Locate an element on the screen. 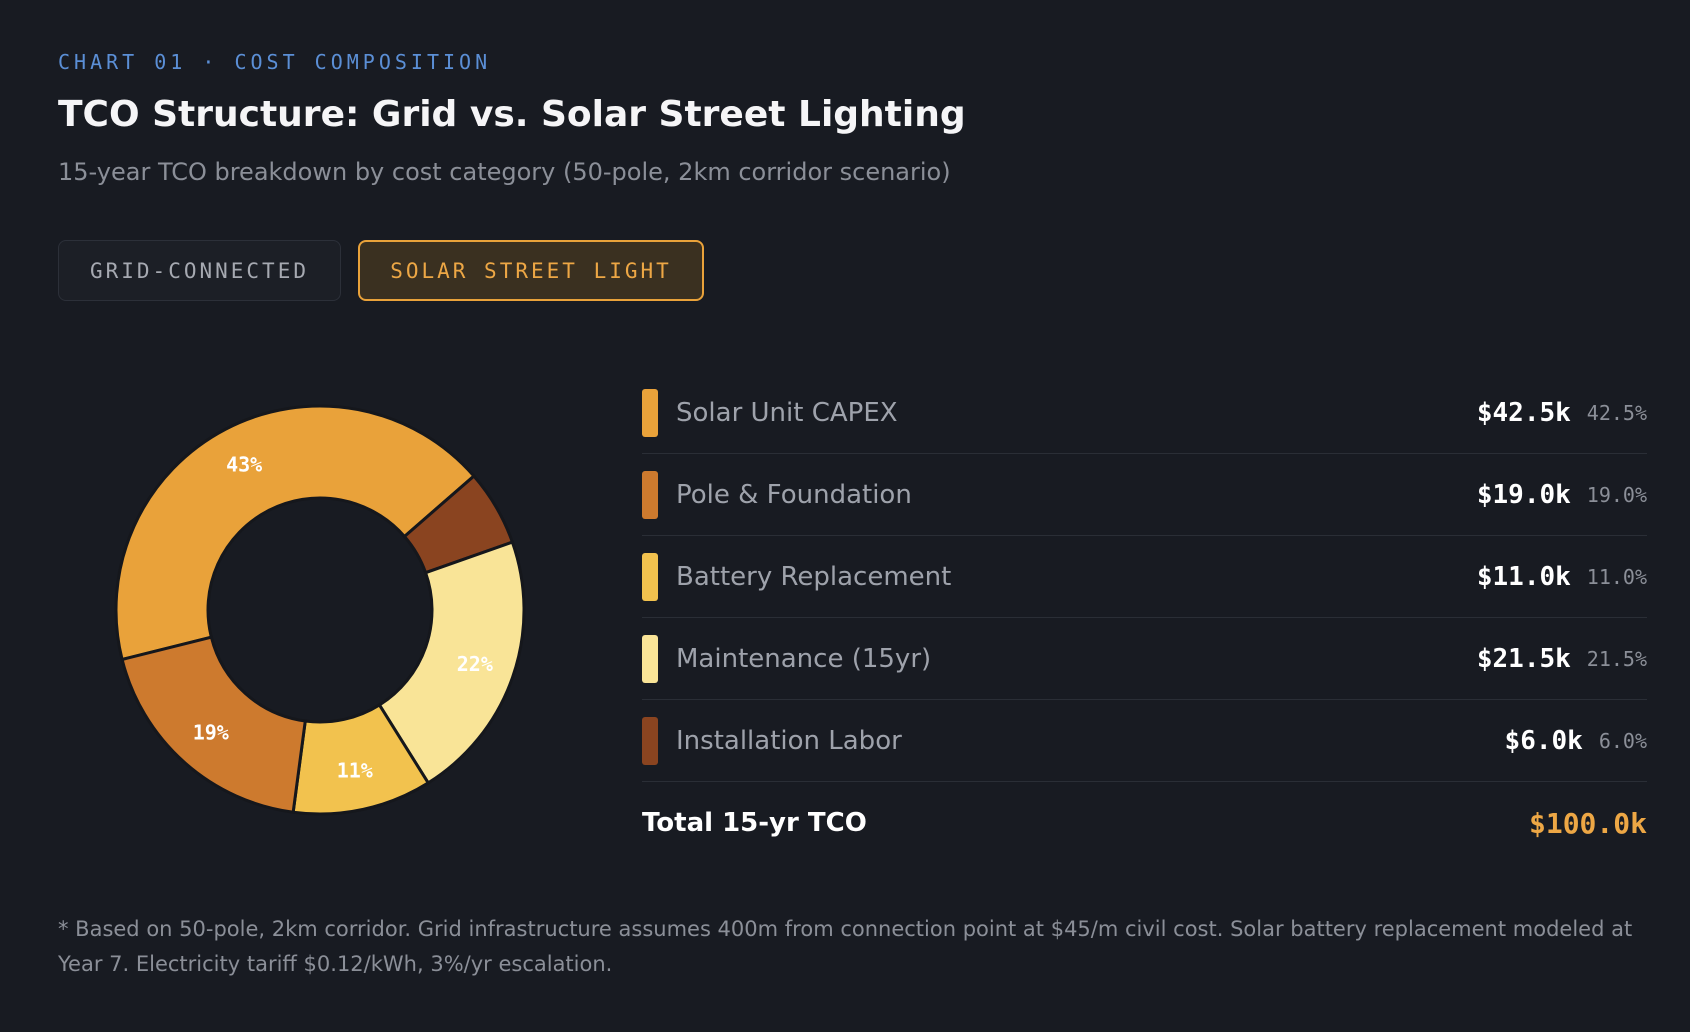  legend-value: $21.5k is located at coordinates (1523, 658).